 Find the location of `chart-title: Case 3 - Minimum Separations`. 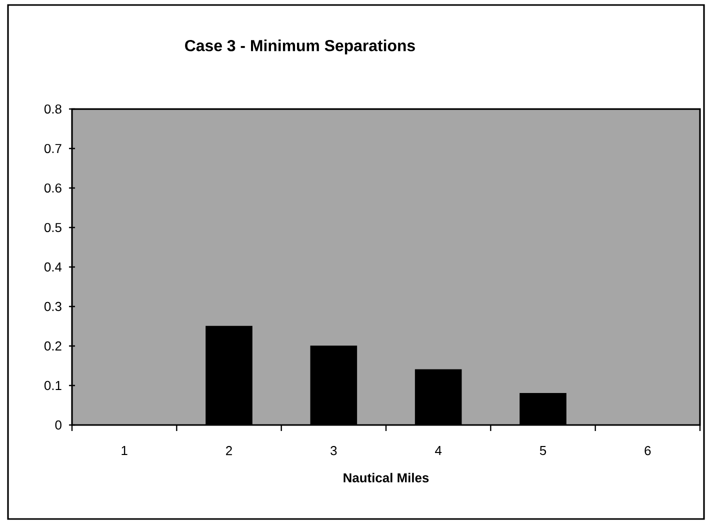

chart-title: Case 3 - Minimum Separations is located at coordinates (300, 47).